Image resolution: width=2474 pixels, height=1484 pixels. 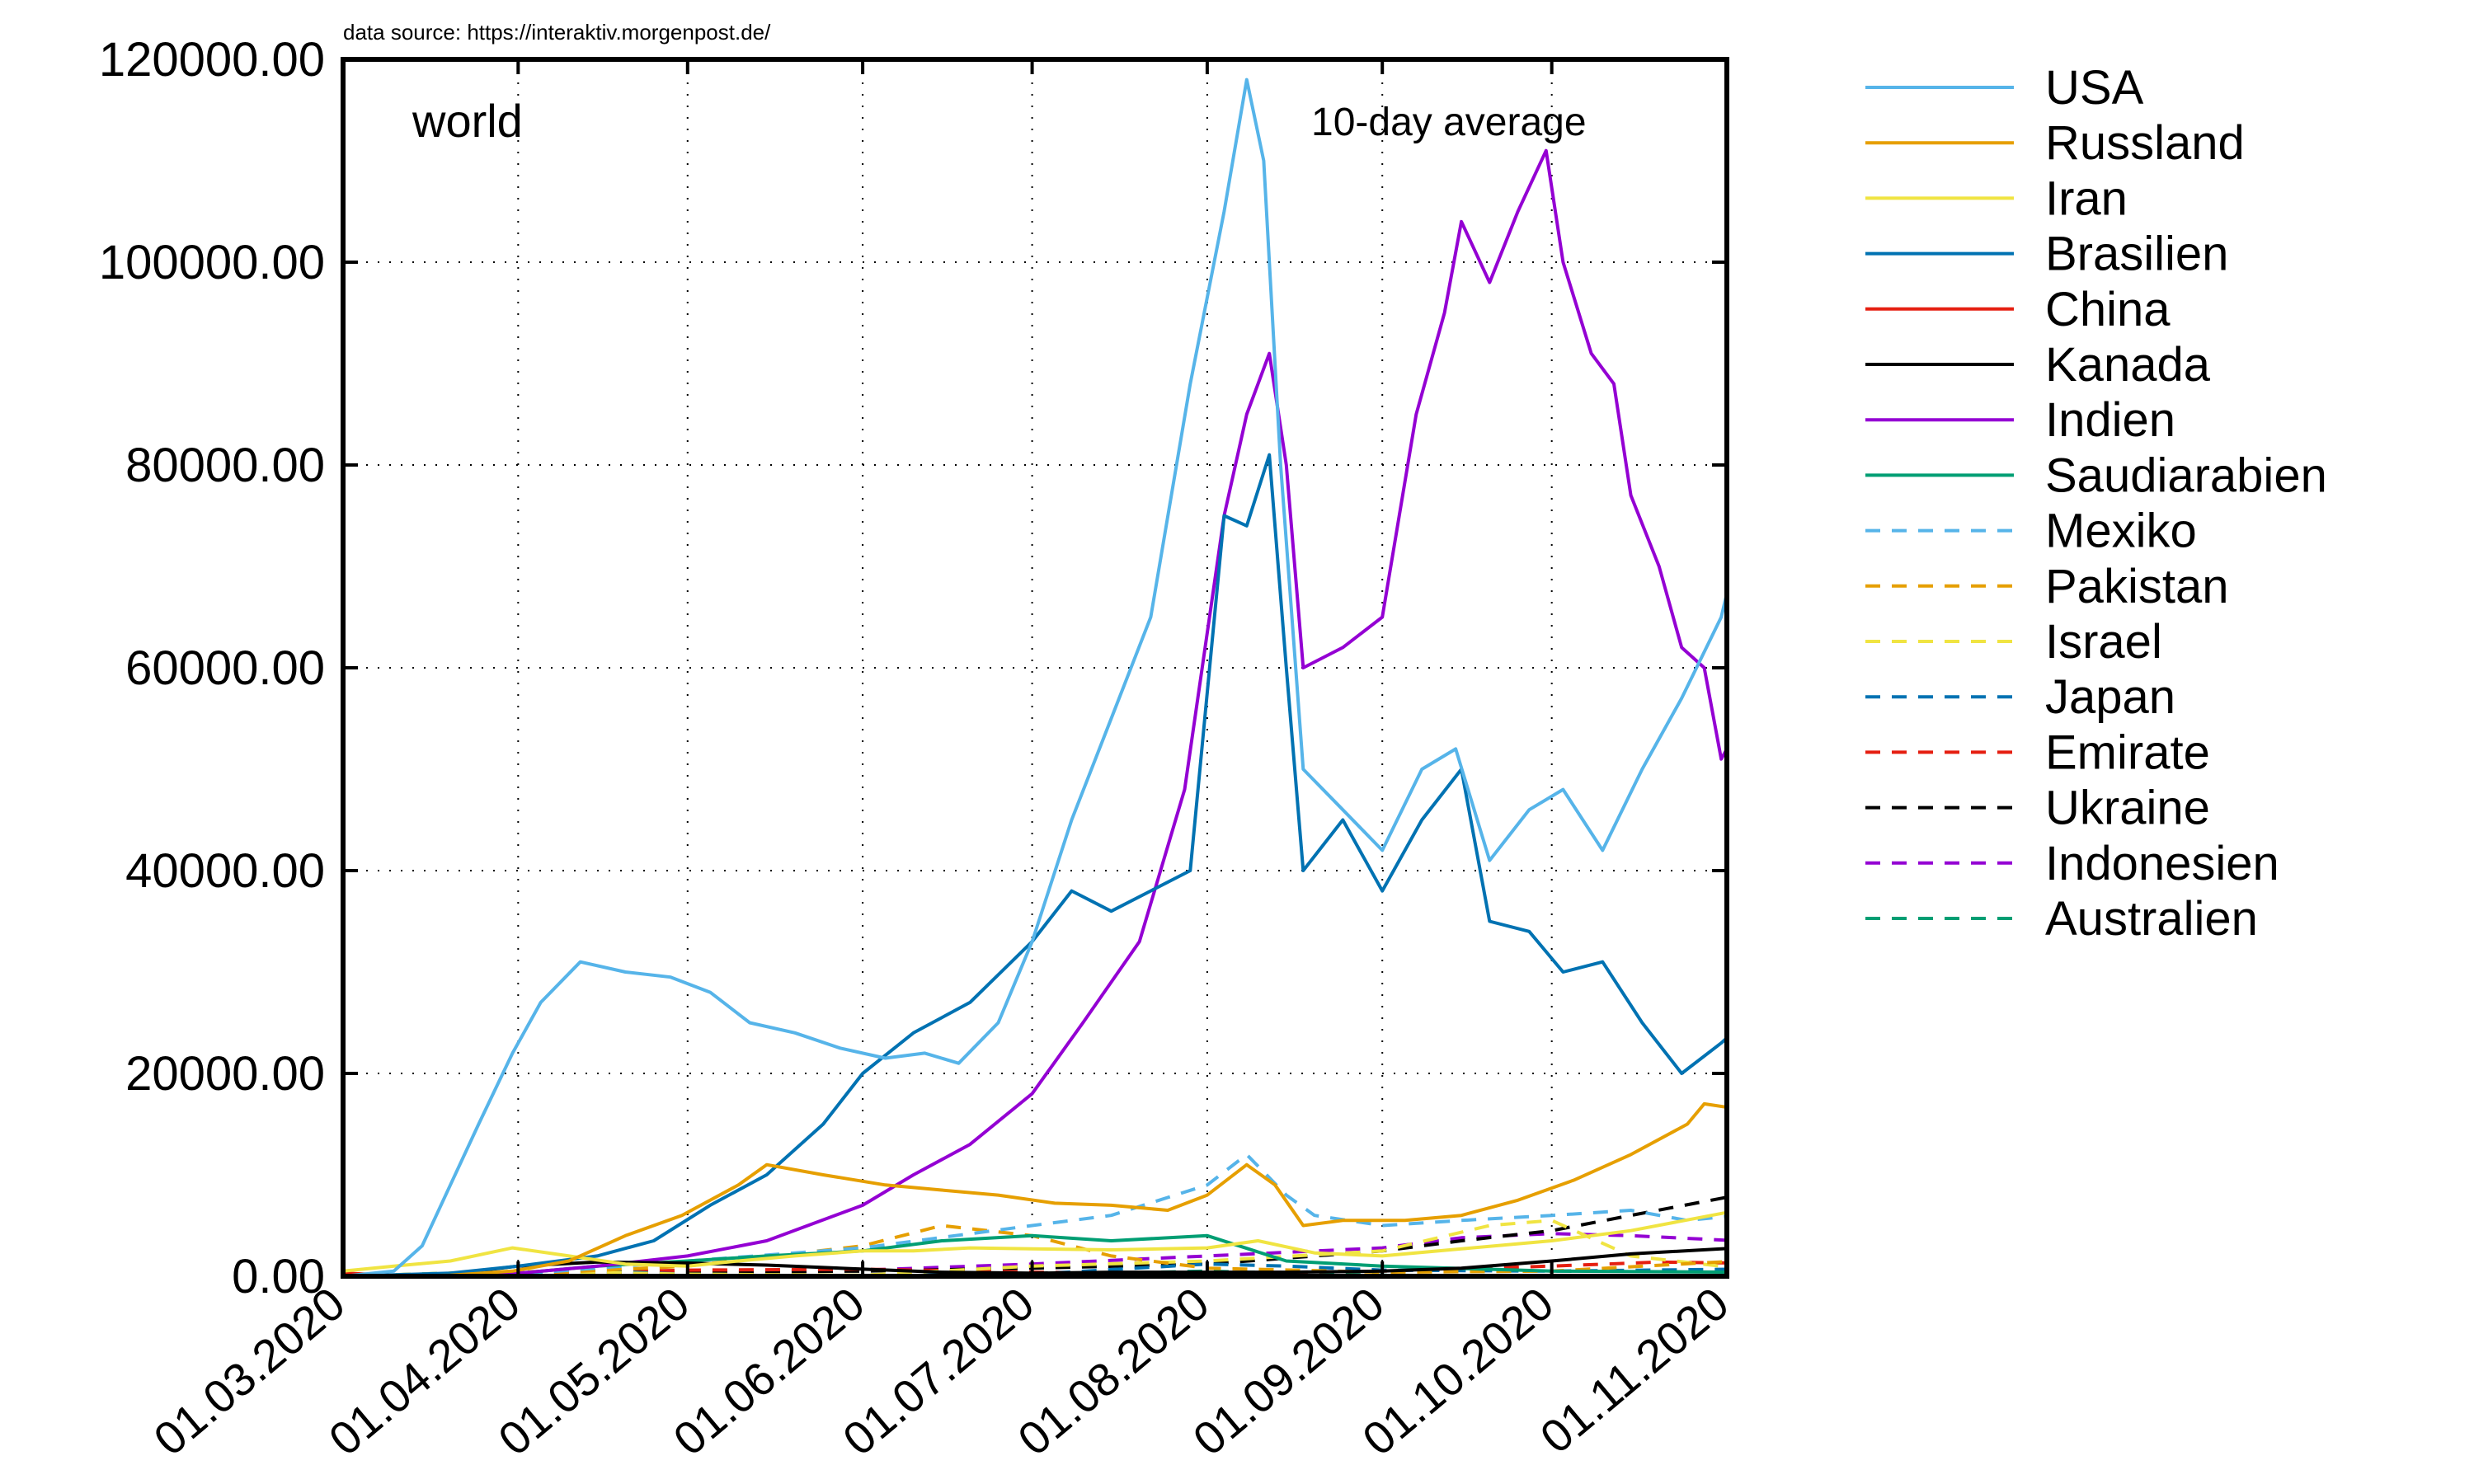 I want to click on series-line-mexiko, so click(x=1035, y=1214).